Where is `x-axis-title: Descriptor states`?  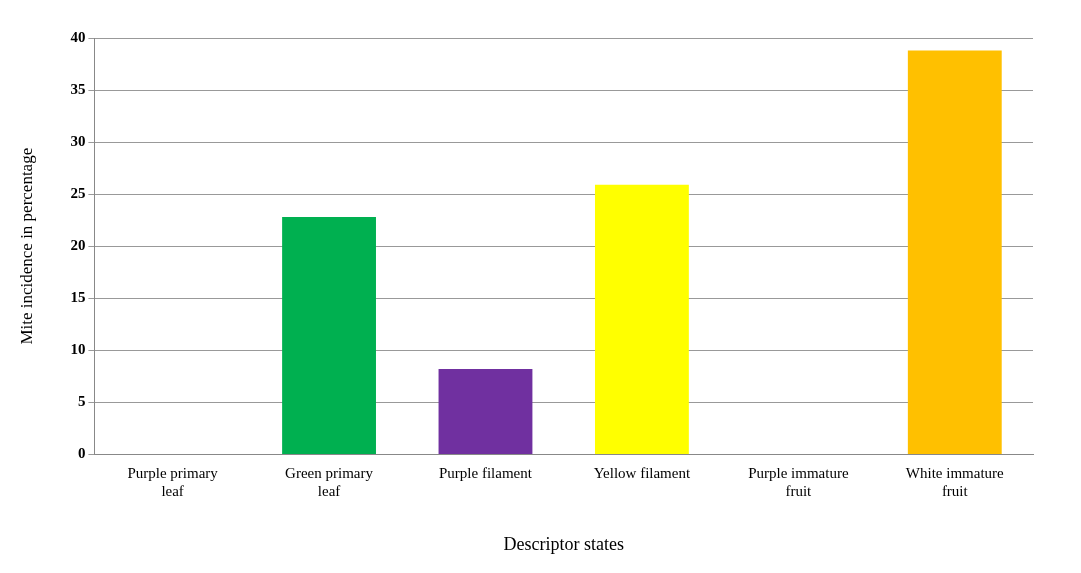
x-axis-title: Descriptor states is located at coordinates (563, 543).